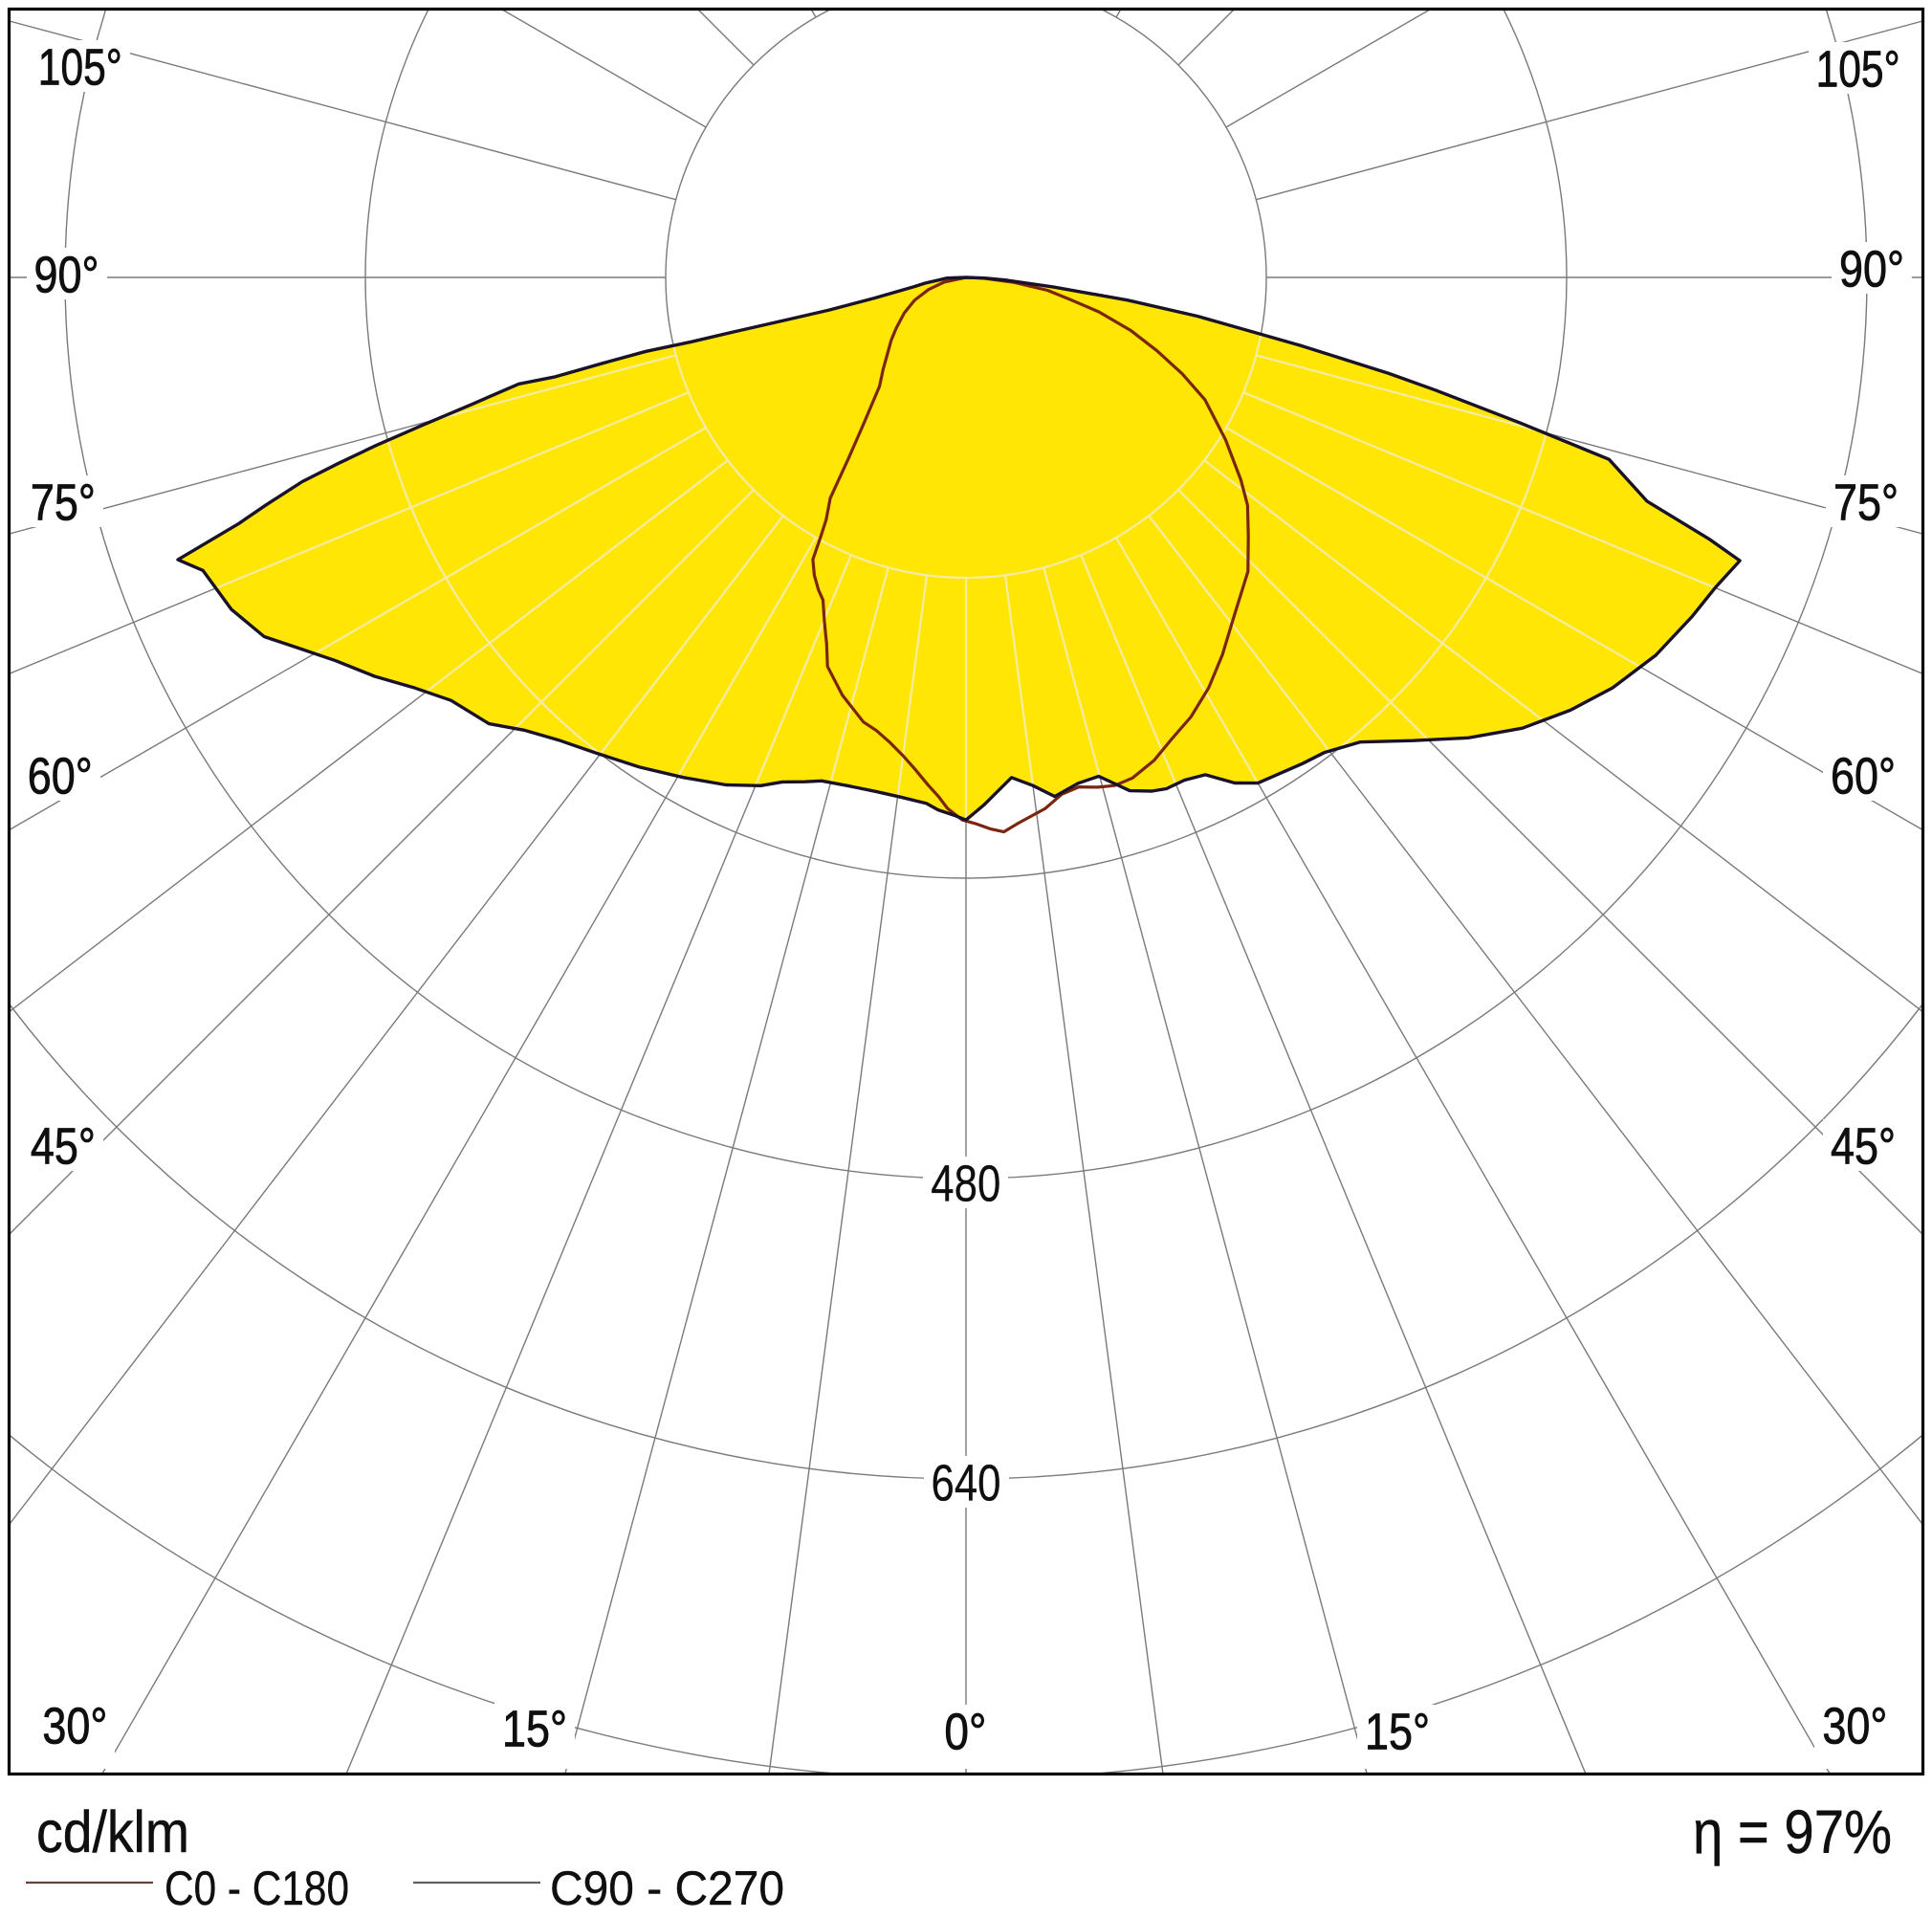  I want to click on svg-text: η = 97%, so click(1792, 1831).